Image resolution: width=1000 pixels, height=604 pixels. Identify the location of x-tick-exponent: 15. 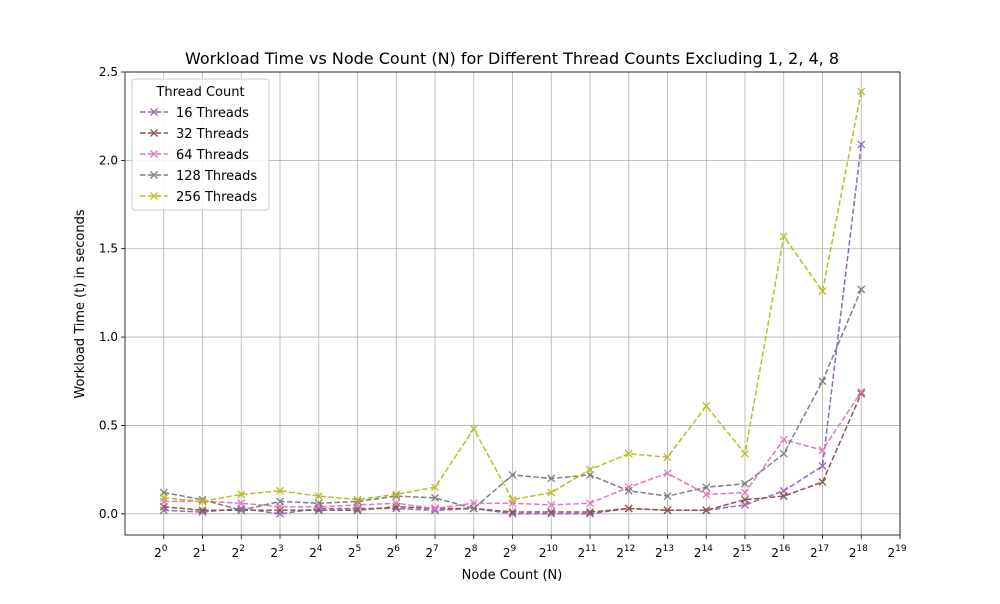
(745, 549).